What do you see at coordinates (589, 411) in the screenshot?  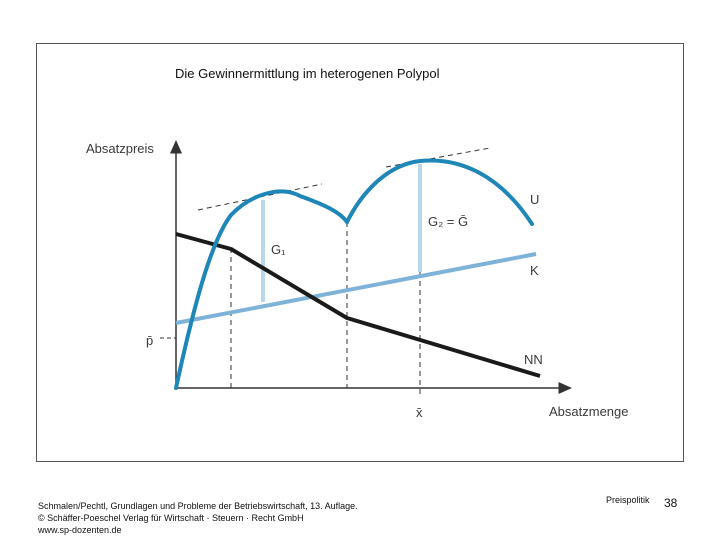 I see `x-axis-label: Absatzmenge` at bounding box center [589, 411].